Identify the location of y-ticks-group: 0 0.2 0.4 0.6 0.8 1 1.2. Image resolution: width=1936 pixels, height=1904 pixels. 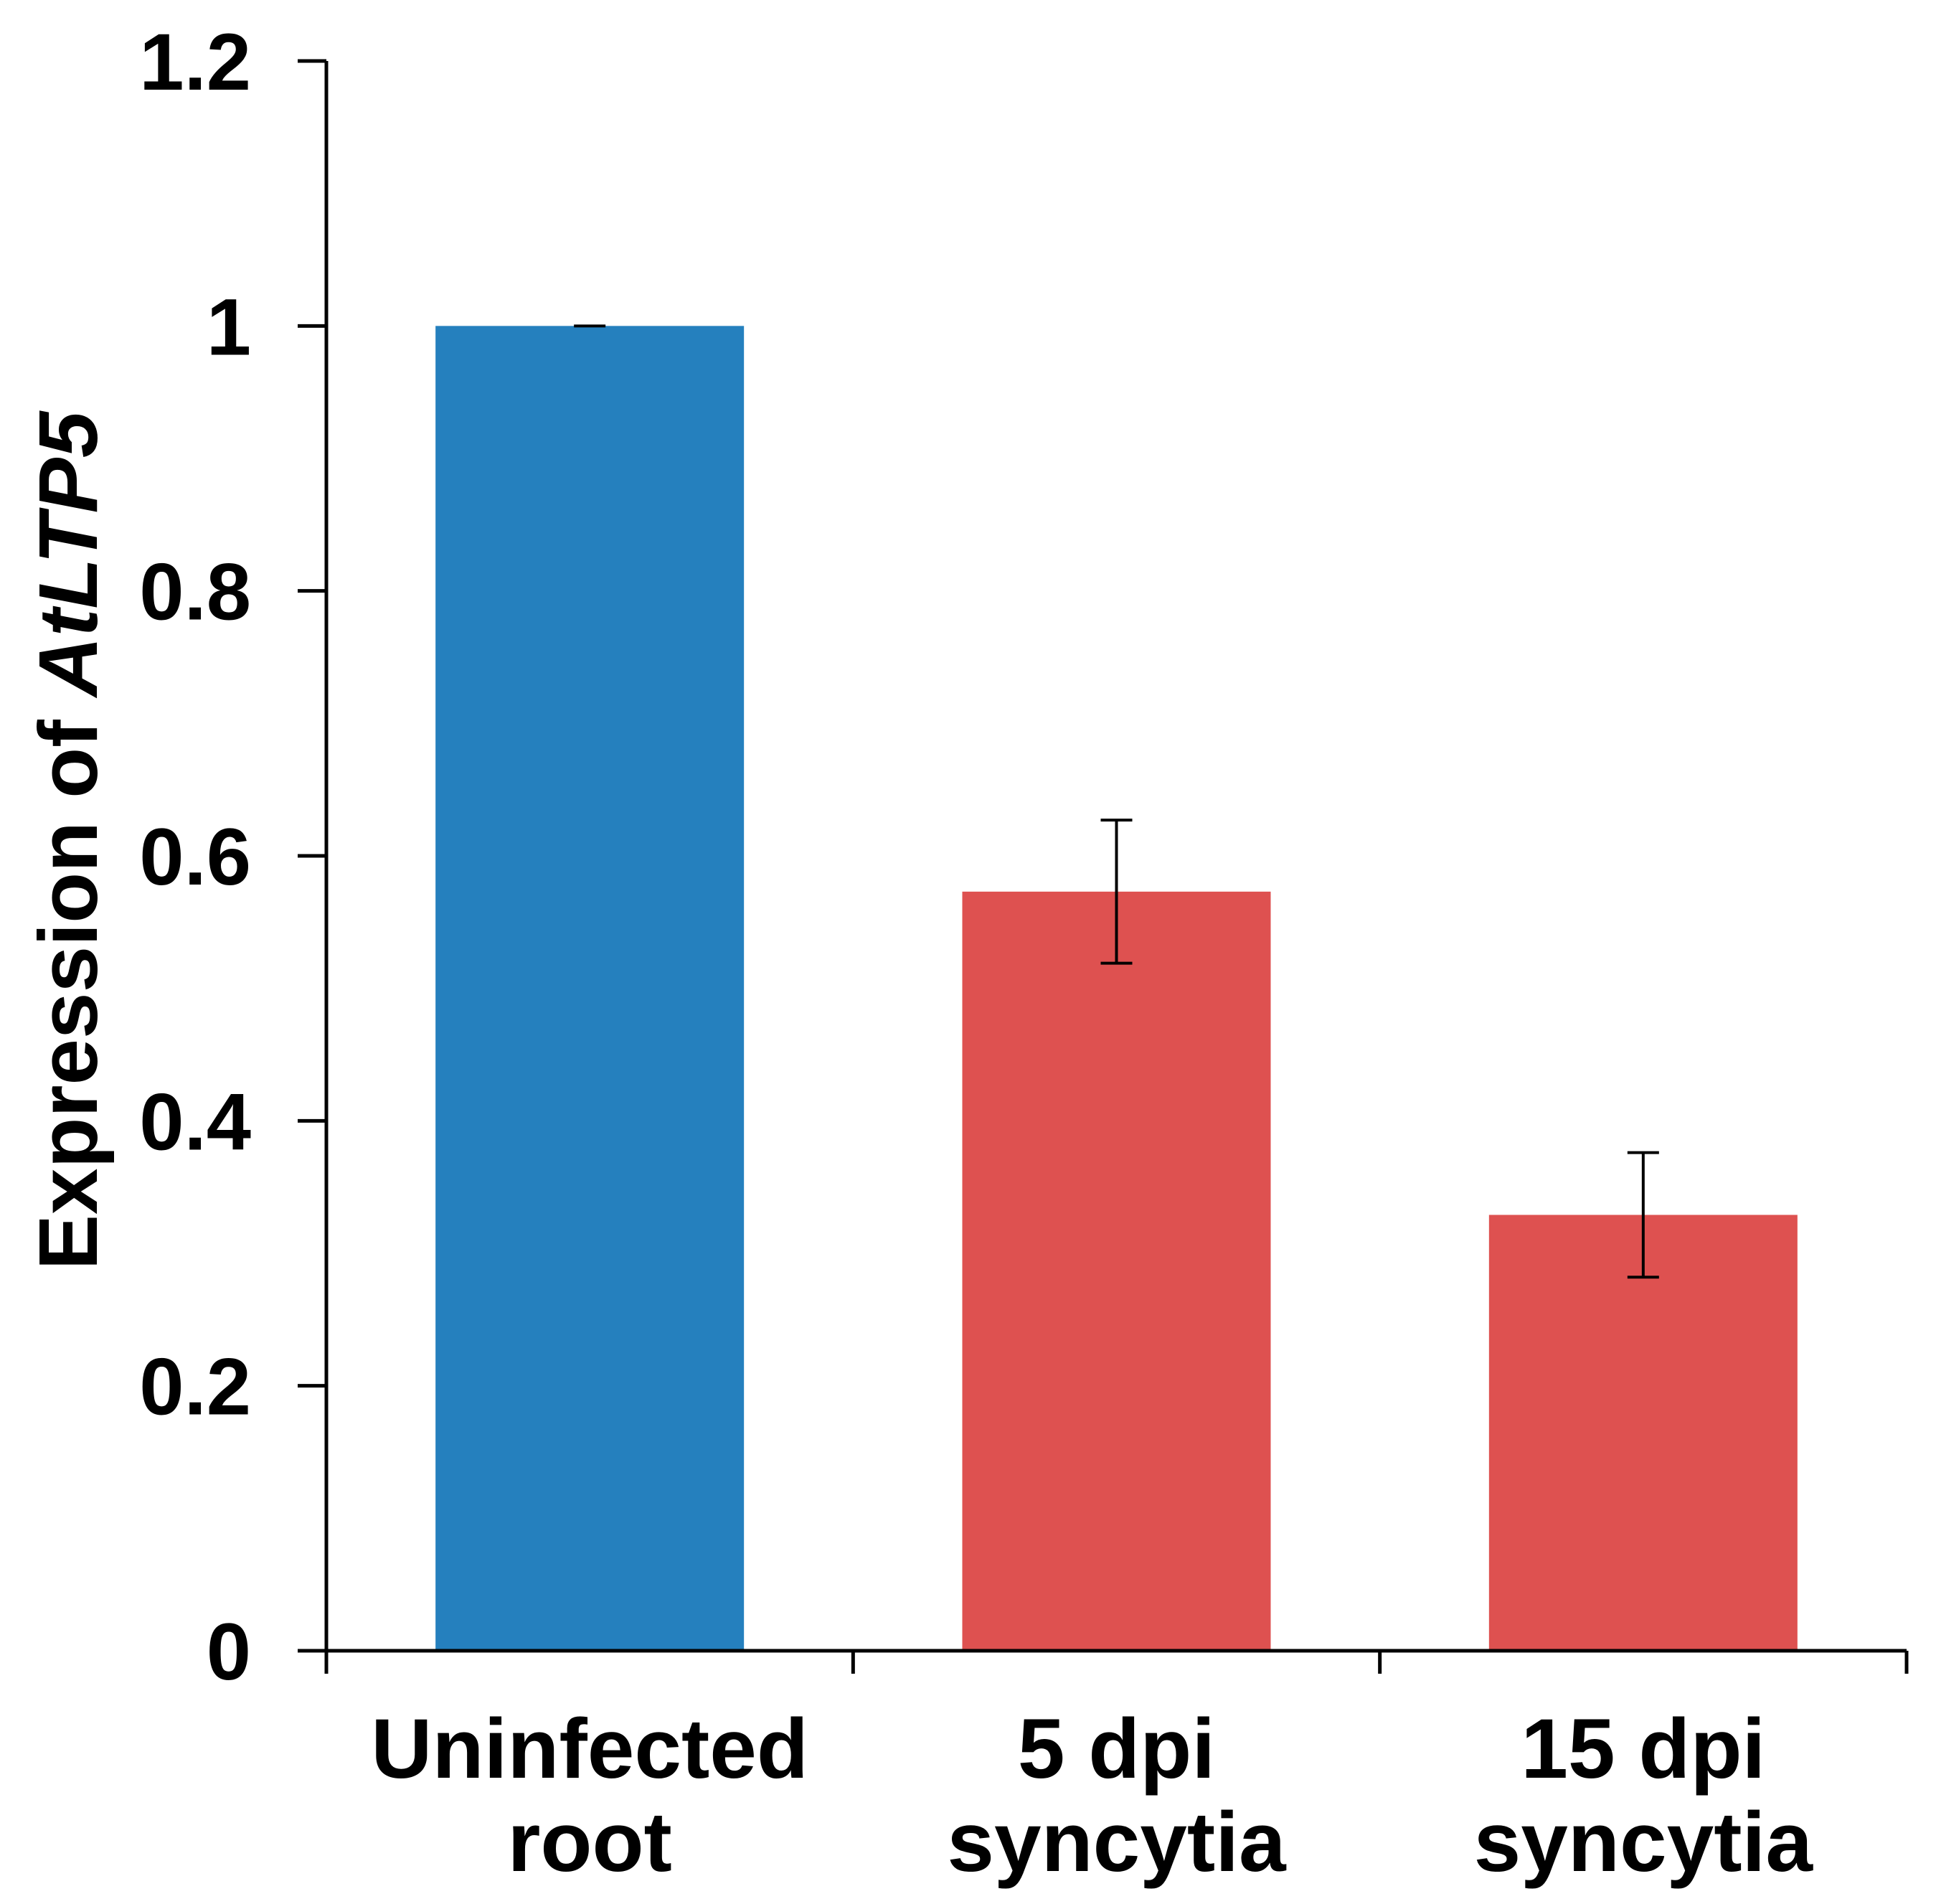
(232, 857).